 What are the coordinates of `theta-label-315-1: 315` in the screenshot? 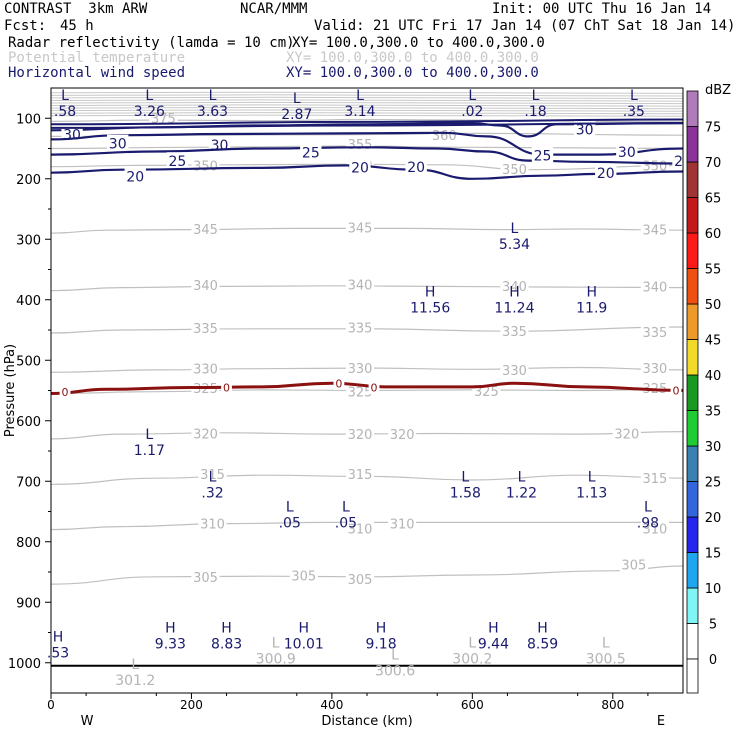 It's located at (360, 475).